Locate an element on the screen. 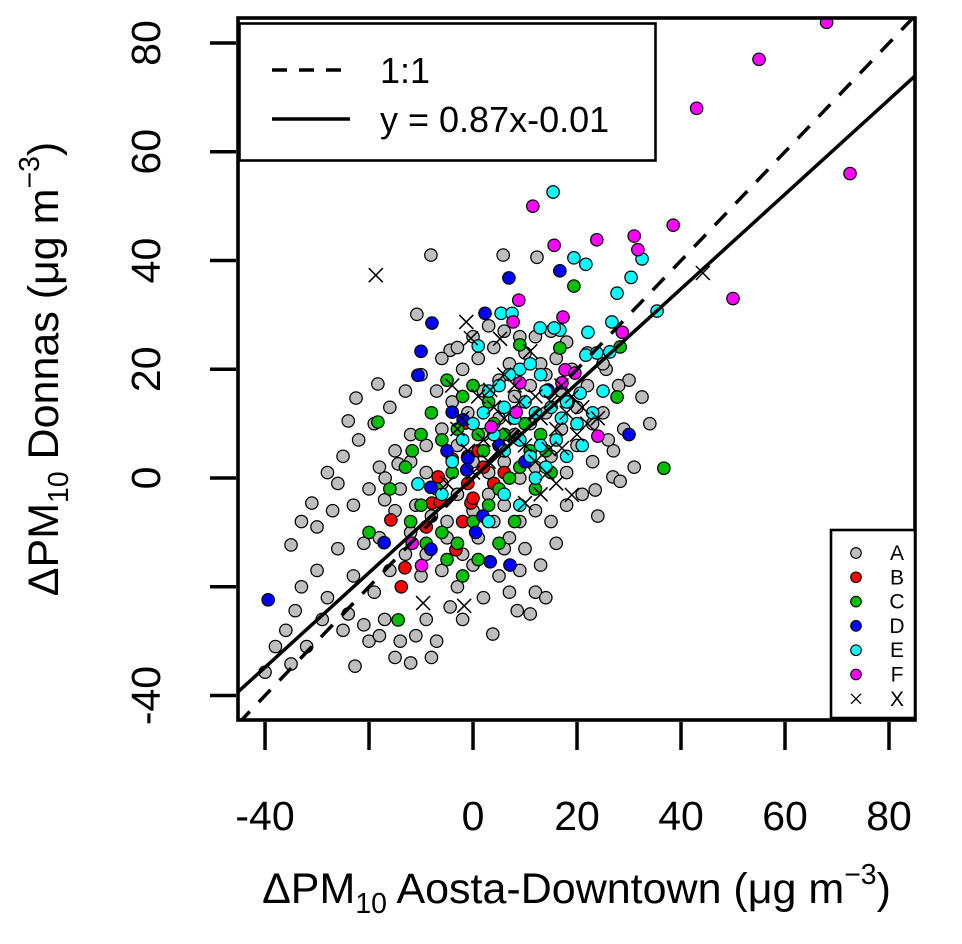 The image size is (962, 944). series-legend-marker-B is located at coordinates (856, 577).